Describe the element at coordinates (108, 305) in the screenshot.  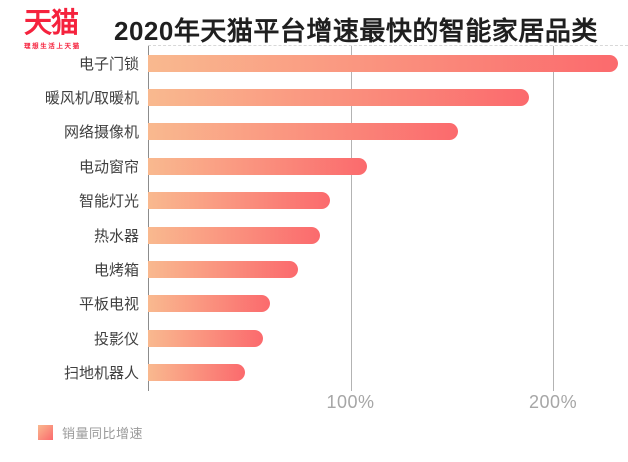
I see `category-label: 平板电视` at that location.